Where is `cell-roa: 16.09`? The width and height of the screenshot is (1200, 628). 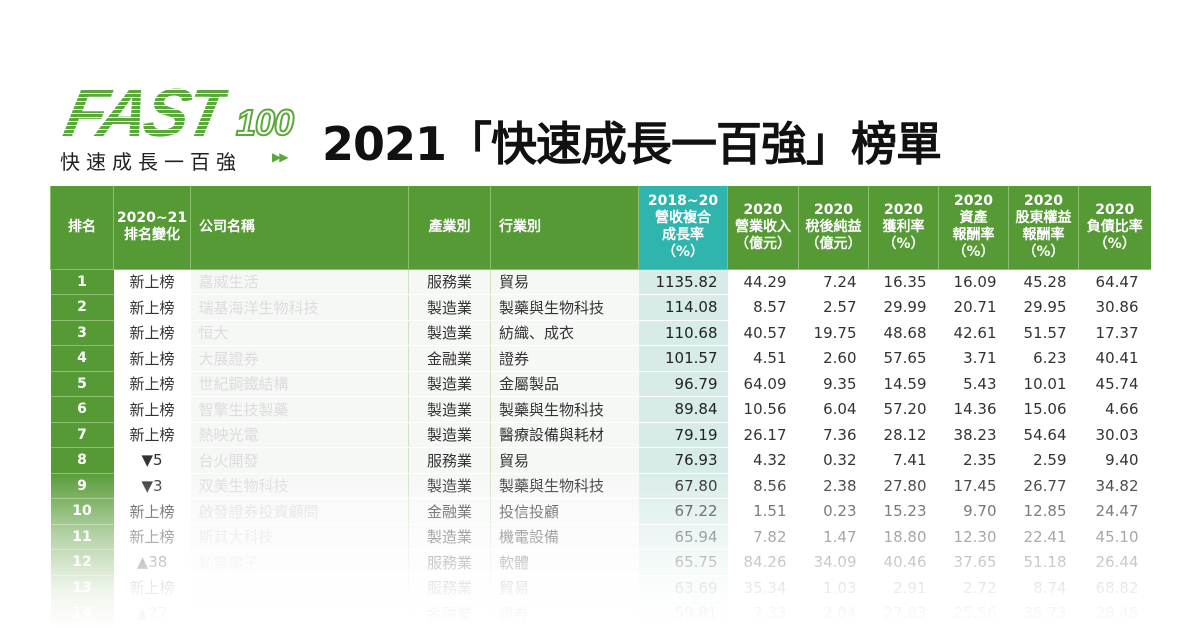 cell-roa: 16.09 is located at coordinates (973, 282).